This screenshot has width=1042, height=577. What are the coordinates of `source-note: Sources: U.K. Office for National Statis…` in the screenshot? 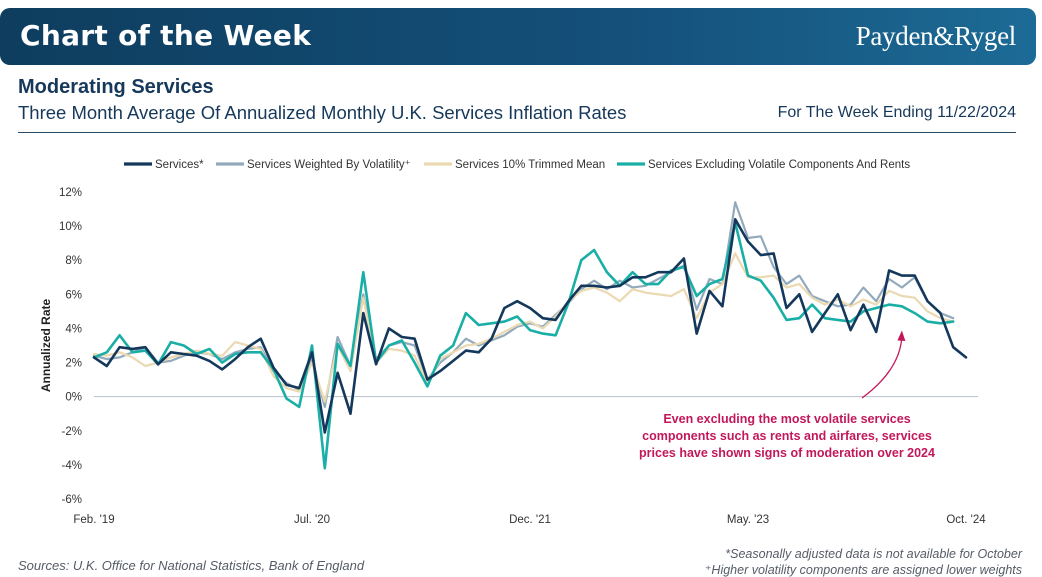 It's located at (191, 565).